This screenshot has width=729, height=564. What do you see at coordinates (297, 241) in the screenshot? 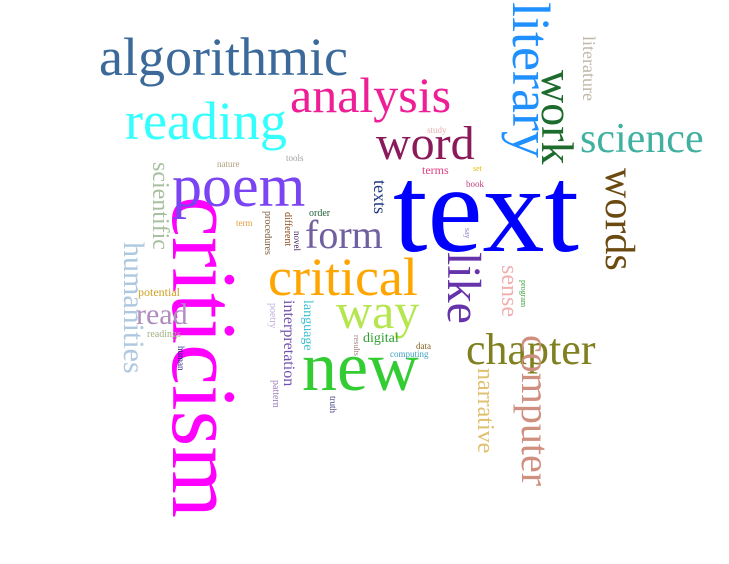
I see `word-novel: novel` at bounding box center [297, 241].